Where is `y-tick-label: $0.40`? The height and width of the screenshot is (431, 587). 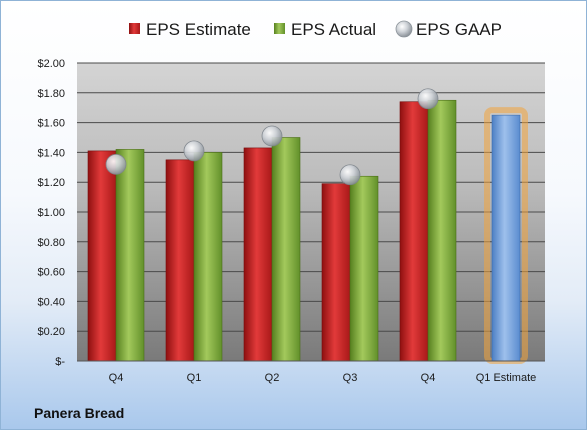
y-tick-label: $0.40 is located at coordinates (51, 302).